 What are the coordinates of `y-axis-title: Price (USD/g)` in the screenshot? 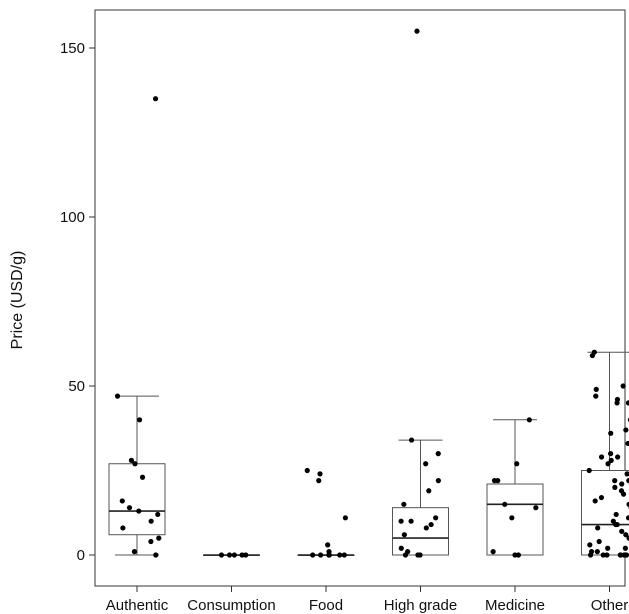 It's located at (17, 300).